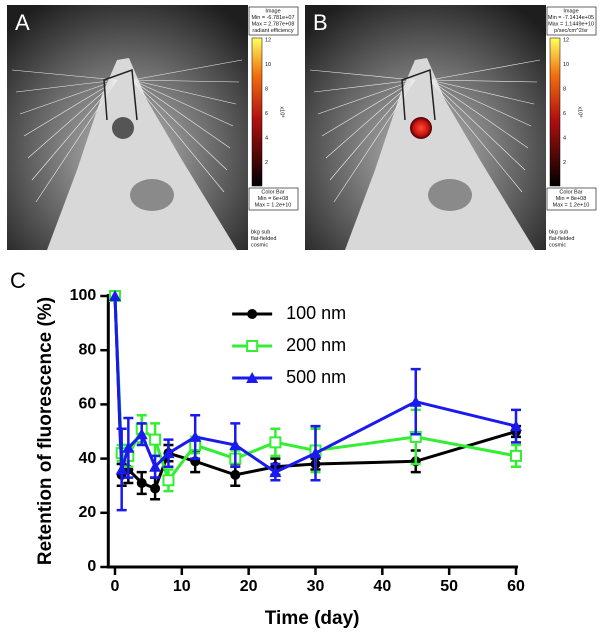 The image size is (605, 638). I want to click on panel-label: C, so click(18, 280).